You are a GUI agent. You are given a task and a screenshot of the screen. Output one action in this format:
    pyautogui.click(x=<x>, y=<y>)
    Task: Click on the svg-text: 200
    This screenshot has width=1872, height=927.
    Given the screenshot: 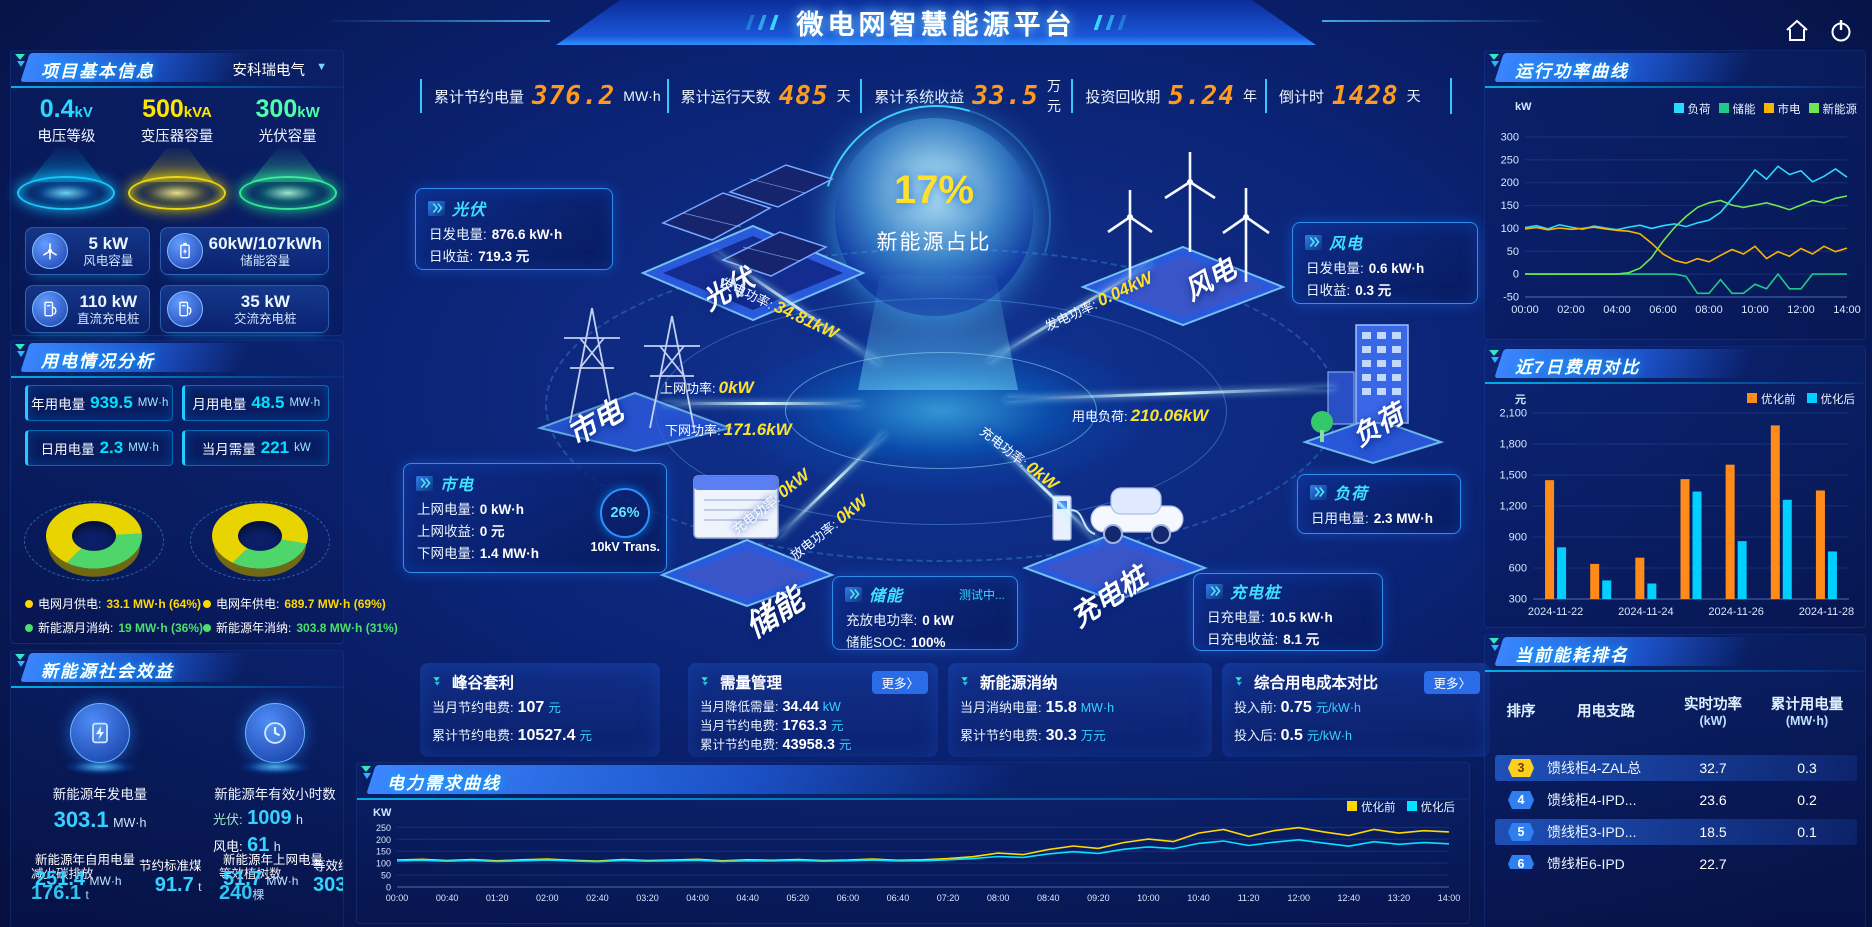 What is the action you would take?
    pyautogui.click(x=1510, y=183)
    